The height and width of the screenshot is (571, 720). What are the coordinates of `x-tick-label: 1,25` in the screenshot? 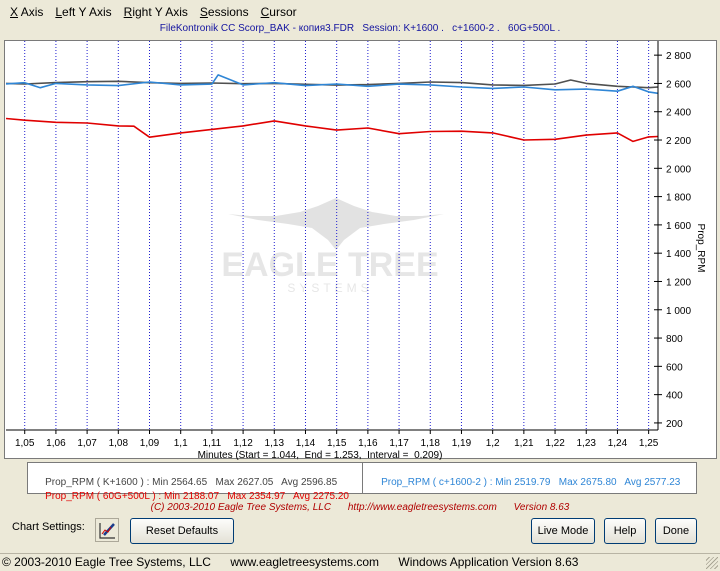 It's located at (649, 443).